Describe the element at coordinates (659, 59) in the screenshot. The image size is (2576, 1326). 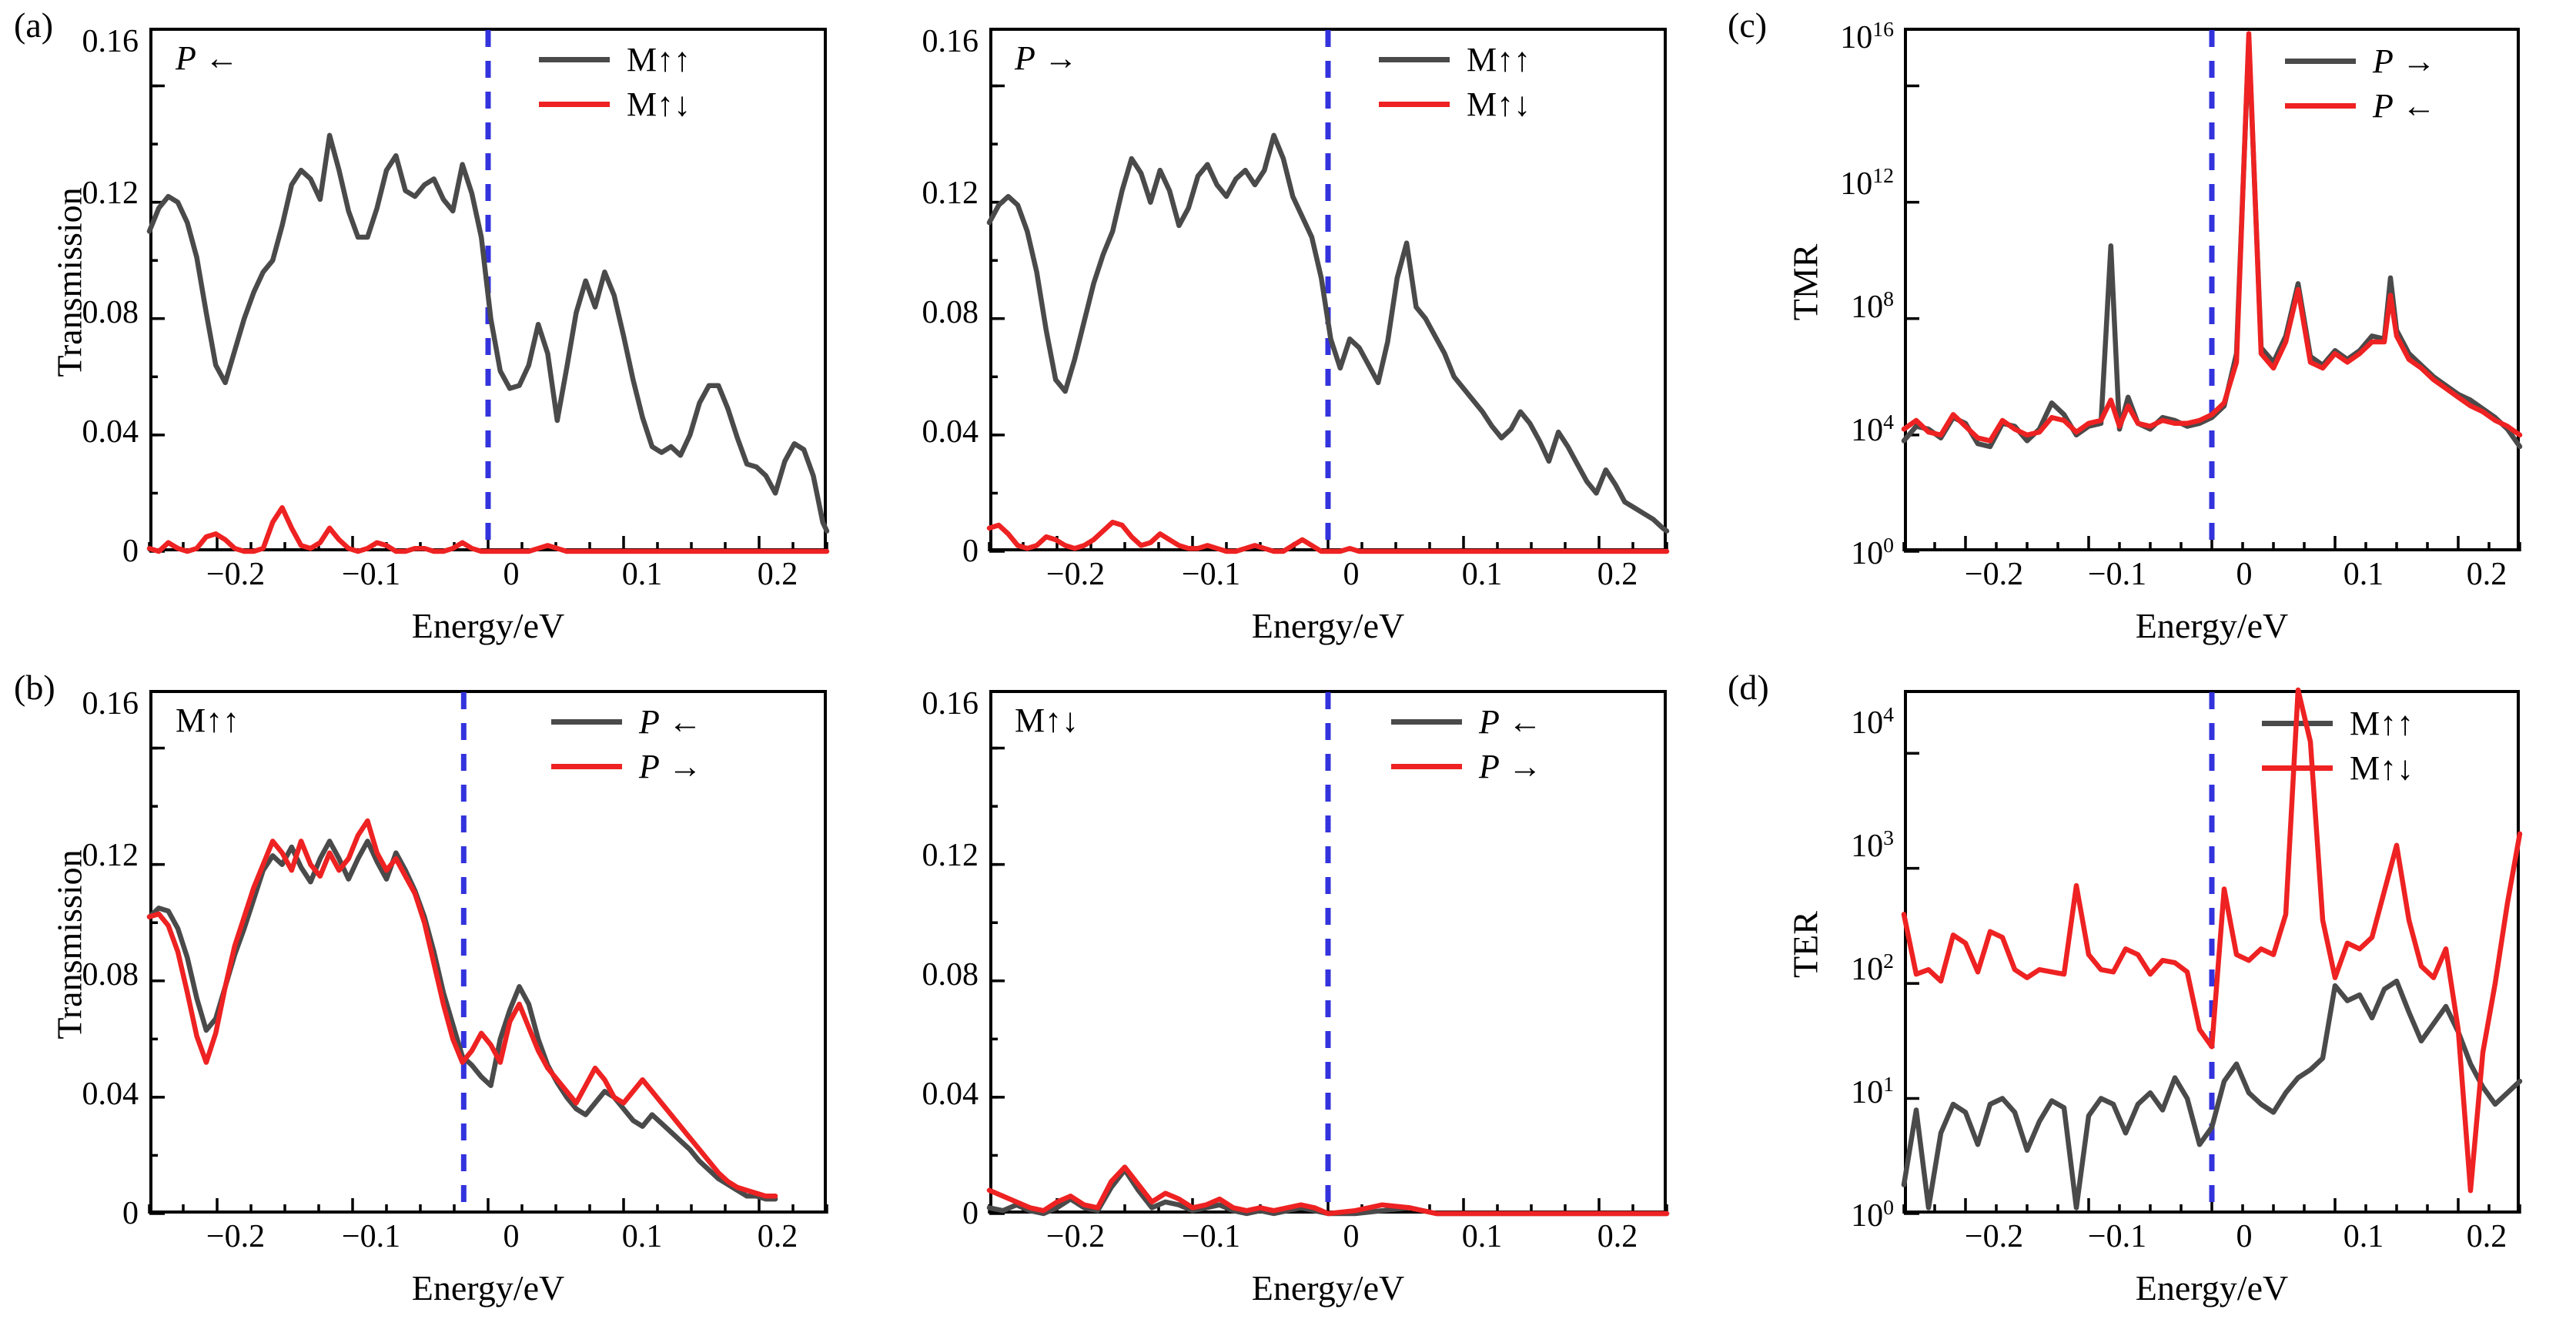
I see `legend-label-a-0: M↑↑` at that location.